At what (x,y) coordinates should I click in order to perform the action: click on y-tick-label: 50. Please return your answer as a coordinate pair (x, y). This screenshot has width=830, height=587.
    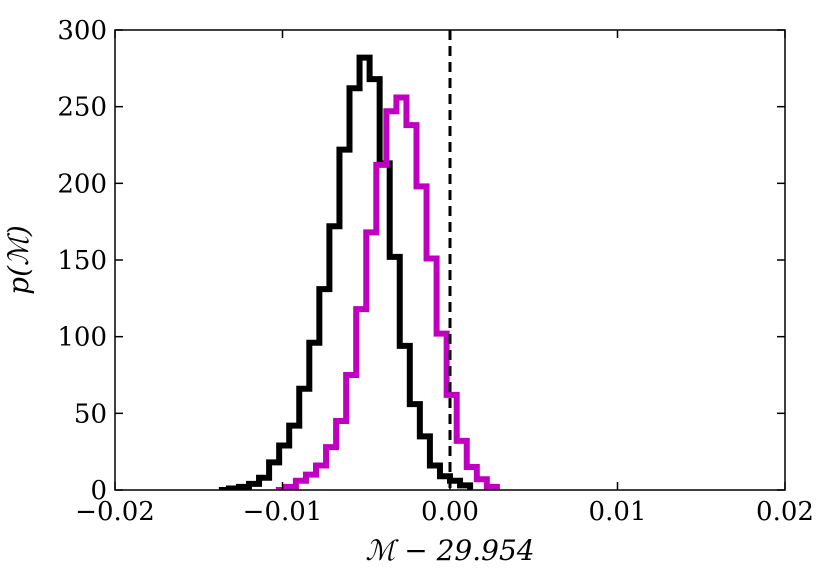
    Looking at the image, I should click on (90, 414).